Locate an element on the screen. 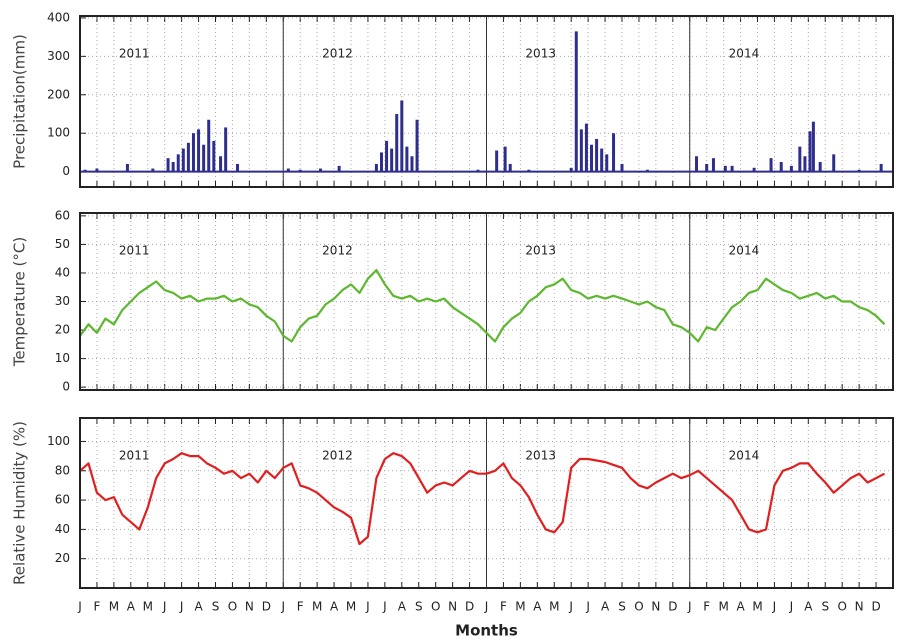 Image resolution: width=904 pixels, height=642 pixels. y-tick-label: 40 is located at coordinates (62, 529).